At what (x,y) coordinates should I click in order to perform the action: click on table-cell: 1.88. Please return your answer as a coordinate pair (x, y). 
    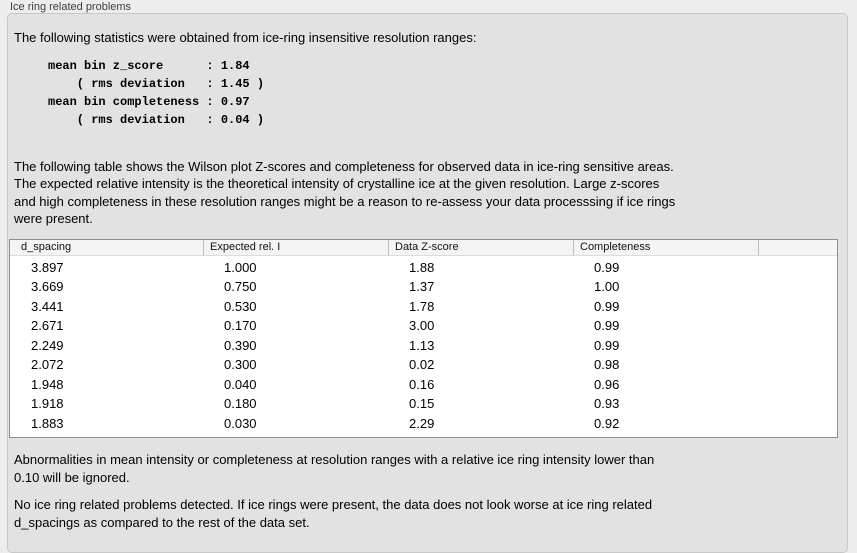
    Looking at the image, I should click on (422, 267).